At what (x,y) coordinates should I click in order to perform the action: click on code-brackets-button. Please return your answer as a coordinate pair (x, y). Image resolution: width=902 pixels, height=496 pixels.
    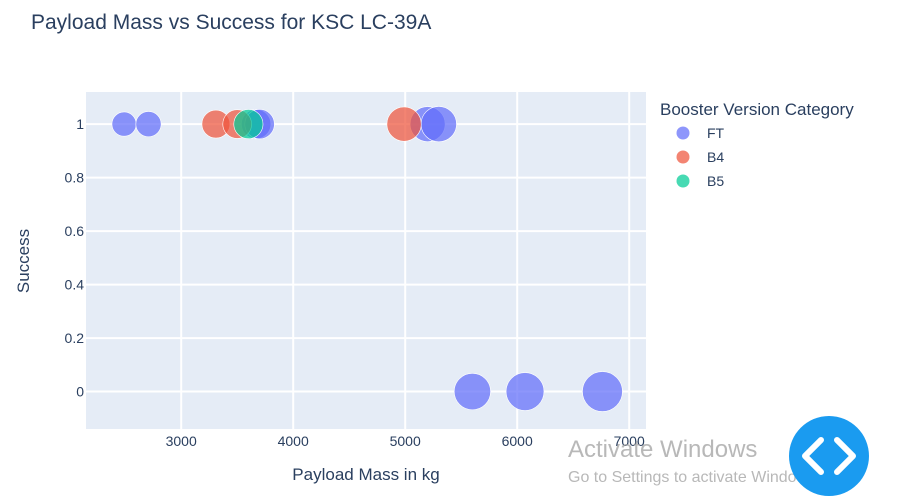
    Looking at the image, I should click on (829, 456).